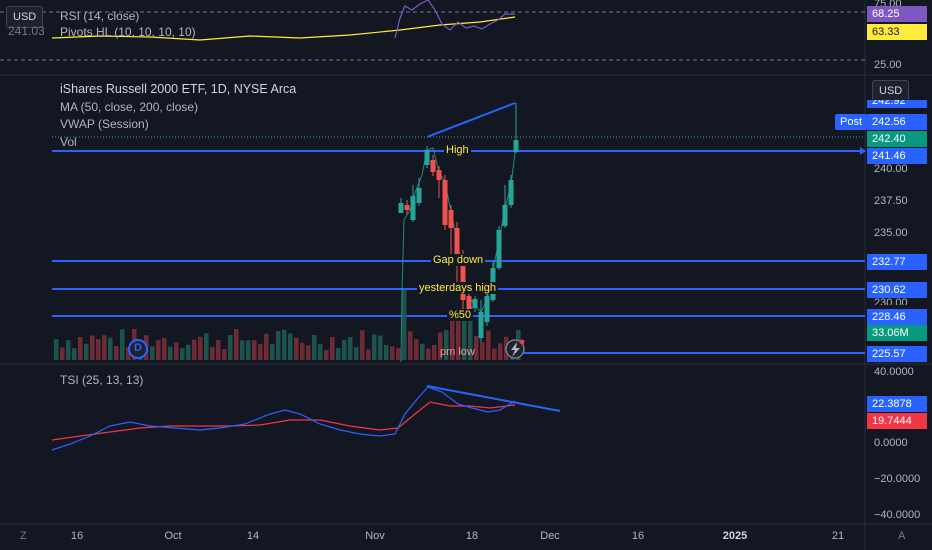  What do you see at coordinates (897, 354) in the screenshot?
I see `tag-pm-low: 225.57` at bounding box center [897, 354].